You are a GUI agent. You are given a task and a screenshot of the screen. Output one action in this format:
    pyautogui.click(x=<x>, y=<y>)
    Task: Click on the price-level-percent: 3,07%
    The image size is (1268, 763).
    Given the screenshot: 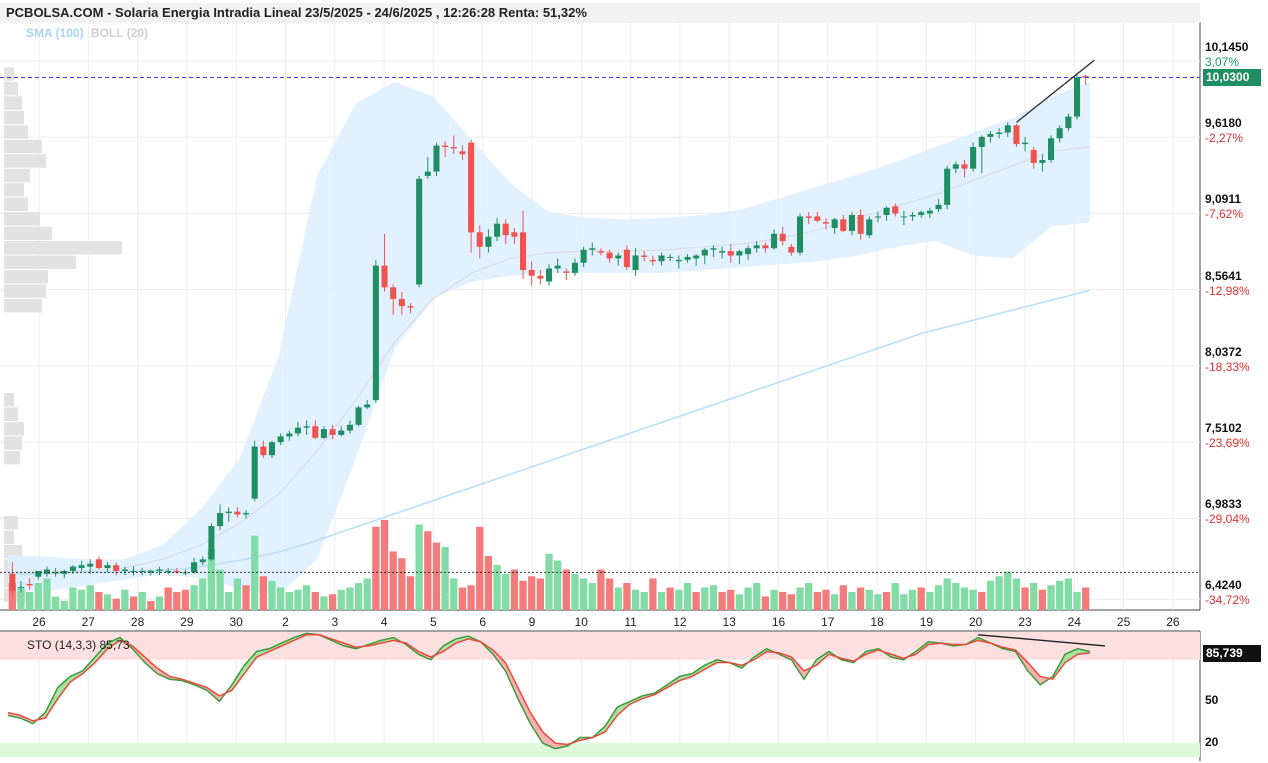 What is the action you would take?
    pyautogui.click(x=1222, y=61)
    